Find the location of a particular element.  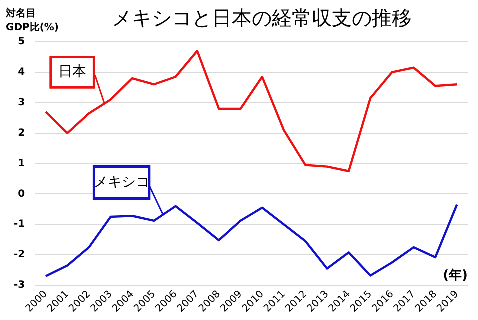

y-tick-label: 1 is located at coordinates (22, 164).